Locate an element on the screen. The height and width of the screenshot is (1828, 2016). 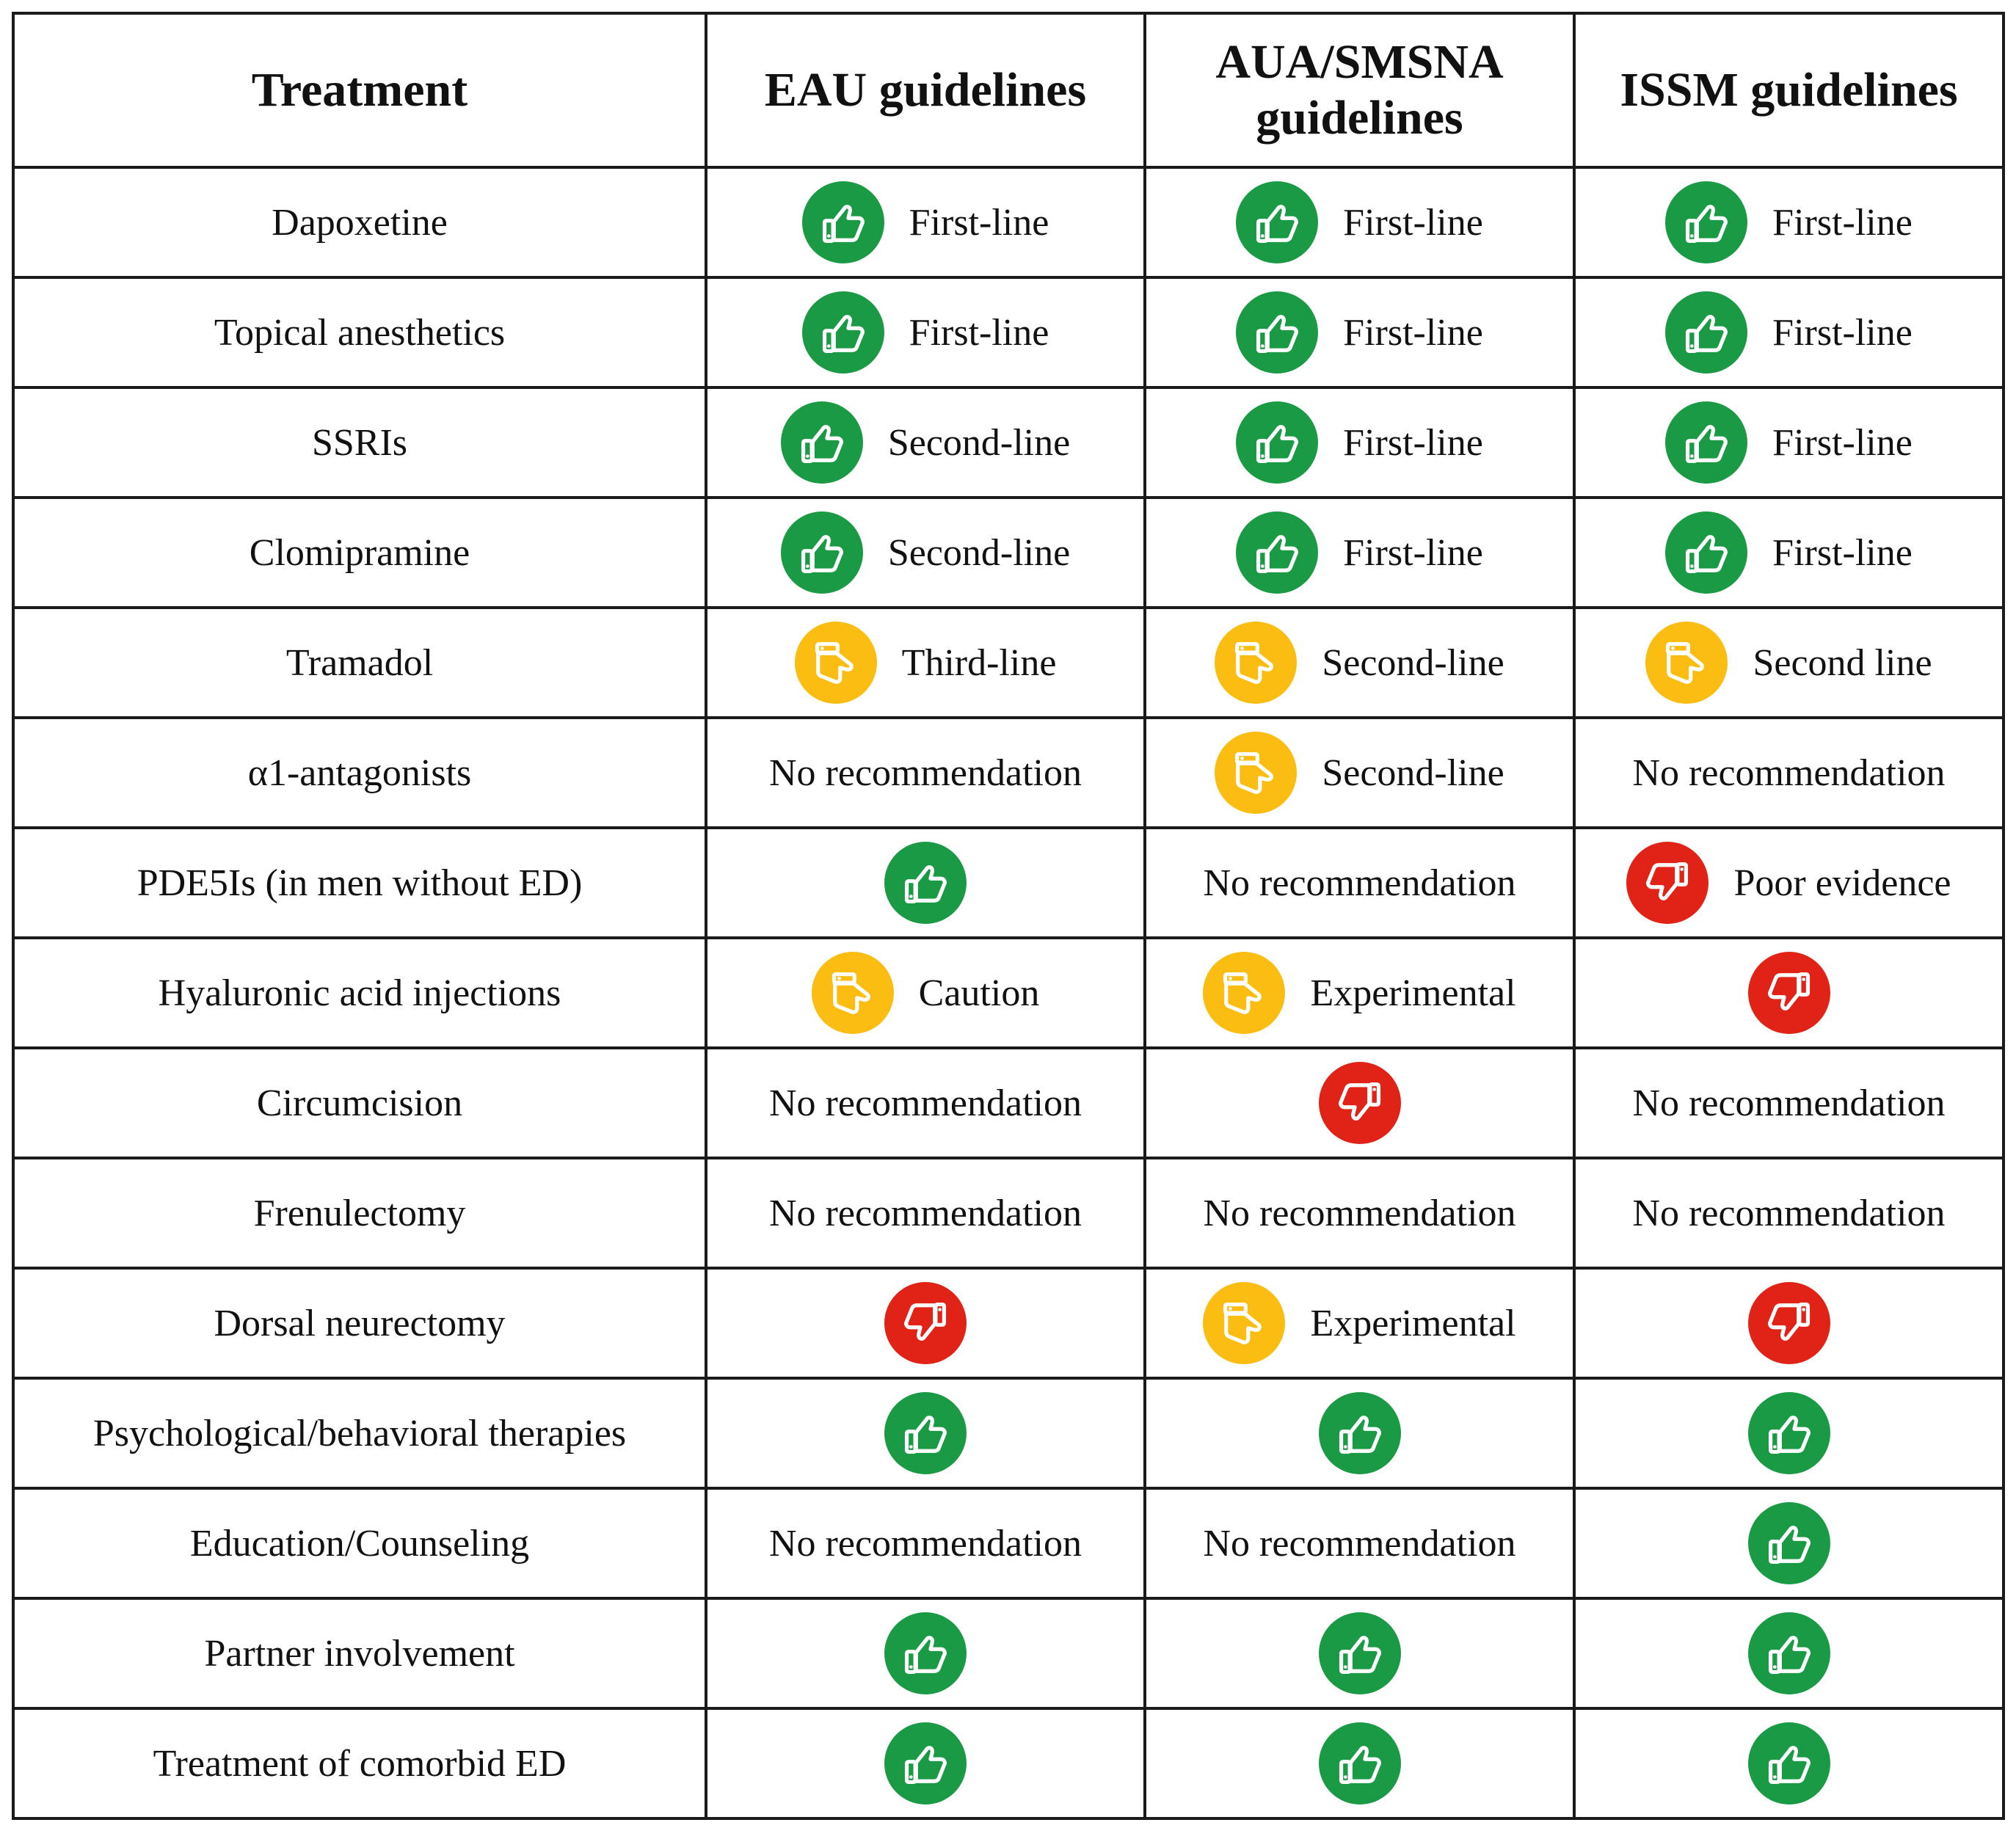
issm-cell: Second line is located at coordinates (1789, 662).